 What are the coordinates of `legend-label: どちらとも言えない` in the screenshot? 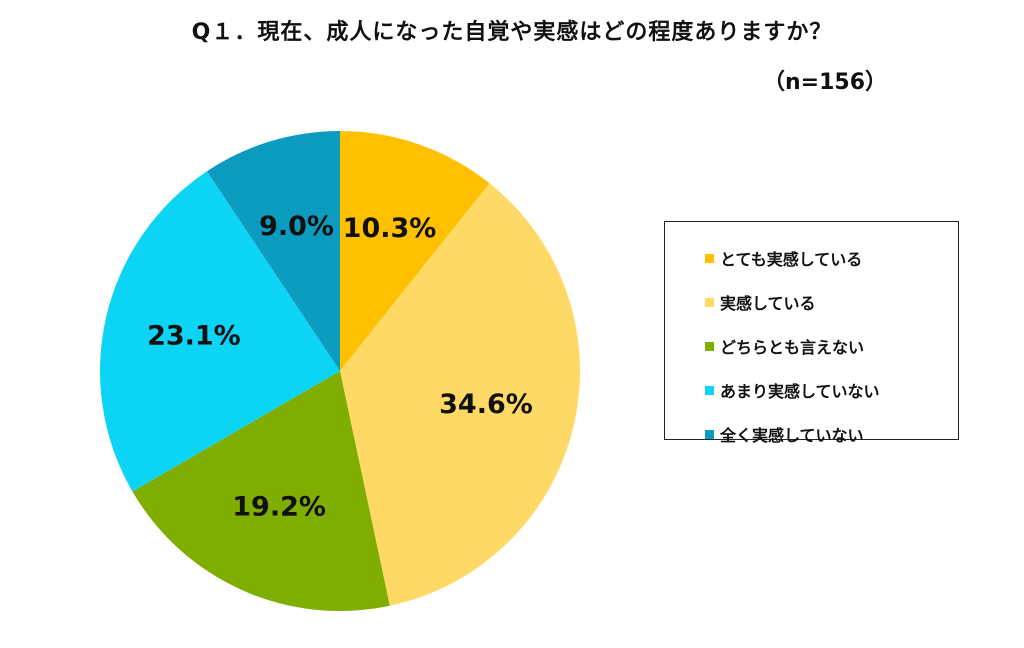 It's located at (792, 347).